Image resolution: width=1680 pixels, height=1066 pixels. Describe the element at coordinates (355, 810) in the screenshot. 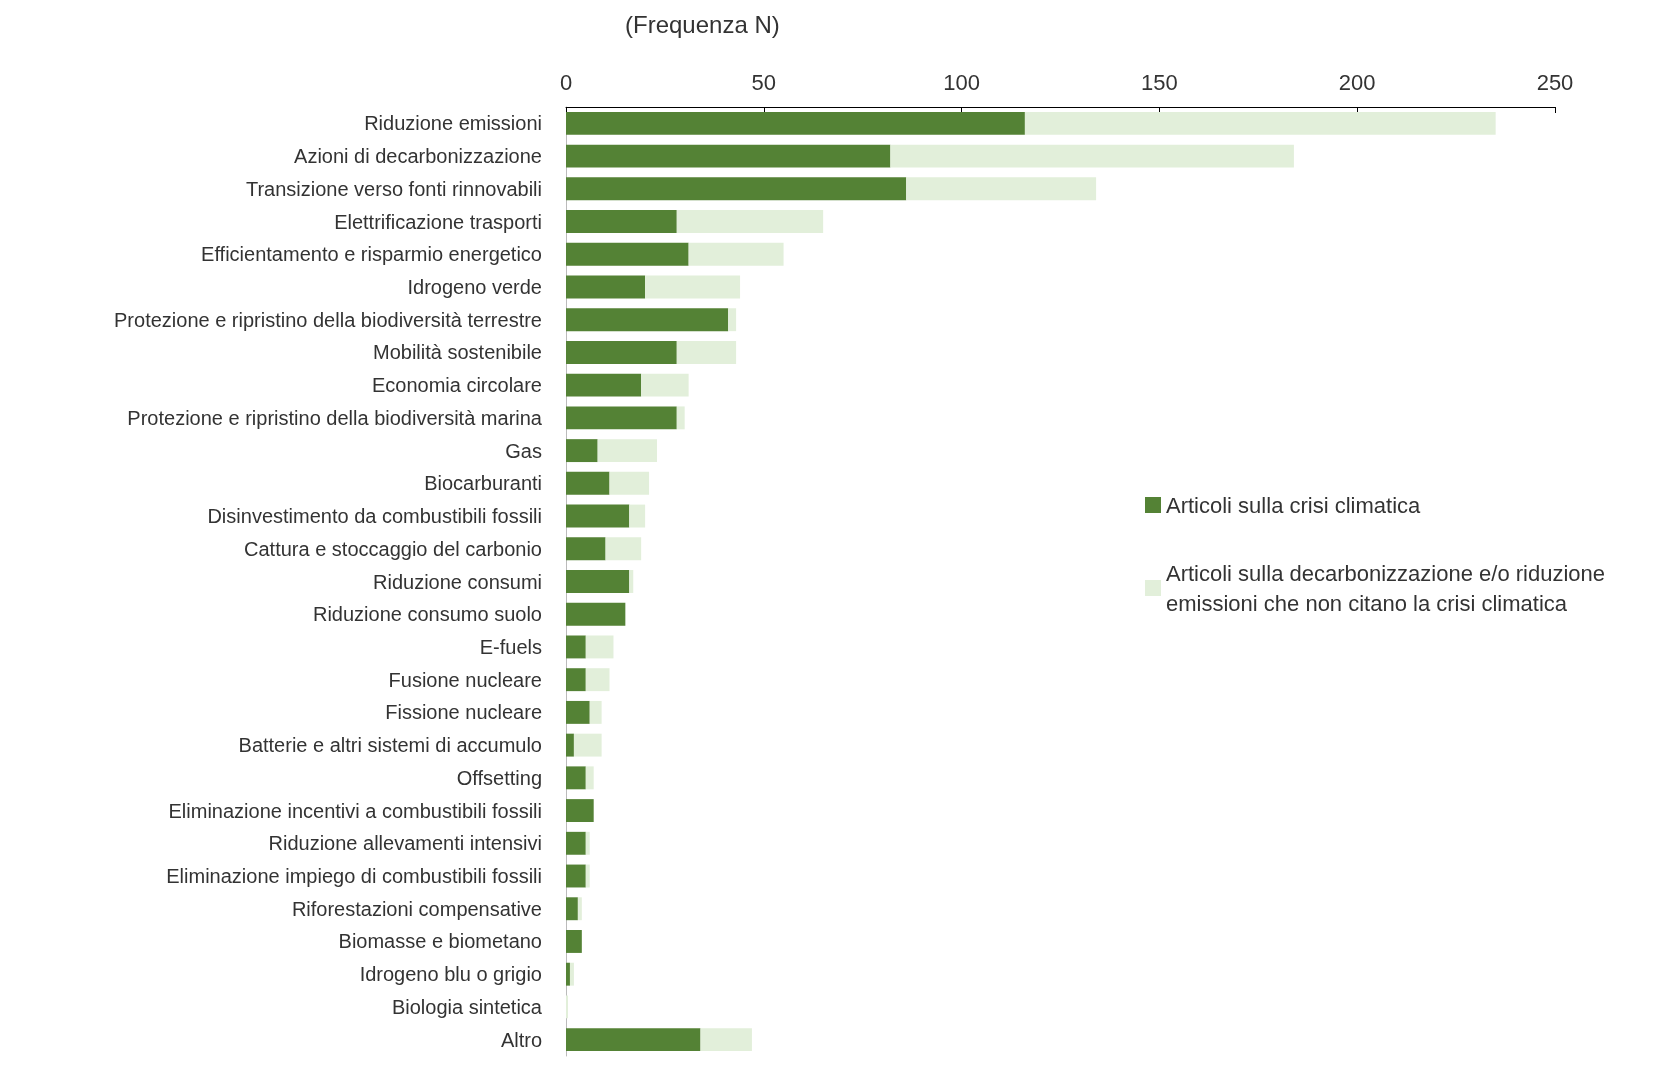

I see `y-tick-label: Eliminazione incentivi a combustibili fossili` at that location.